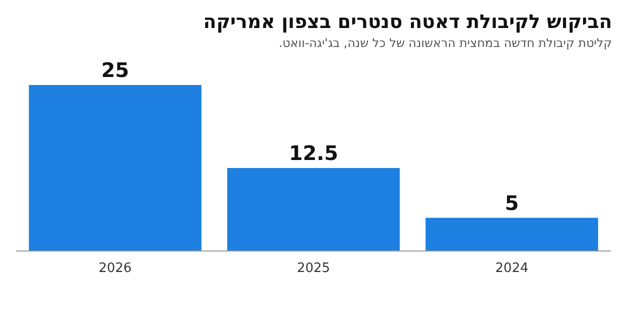  What do you see at coordinates (407, 22) in the screenshot?
I see `title: הביקוש לקיבולת דאטה סנטרים בצפון אמריקה` at bounding box center [407, 22].